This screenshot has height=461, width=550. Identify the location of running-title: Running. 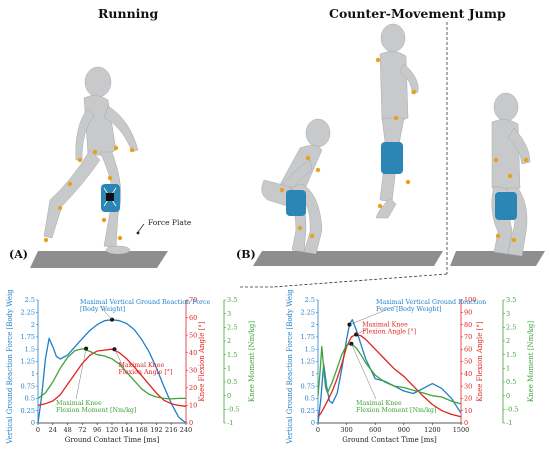
(128, 13).